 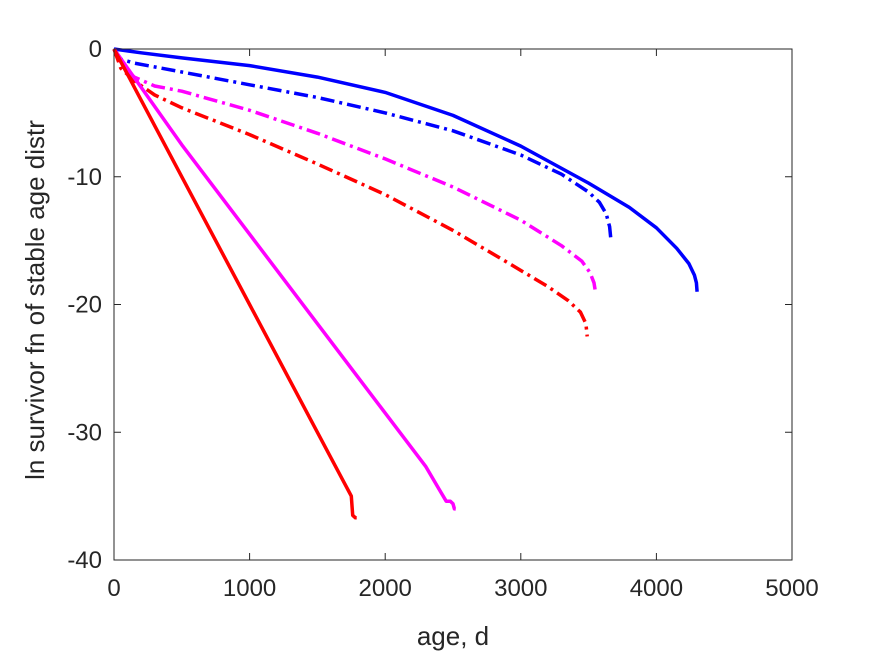 I want to click on x-axis-label: age, d, so click(x=453, y=636).